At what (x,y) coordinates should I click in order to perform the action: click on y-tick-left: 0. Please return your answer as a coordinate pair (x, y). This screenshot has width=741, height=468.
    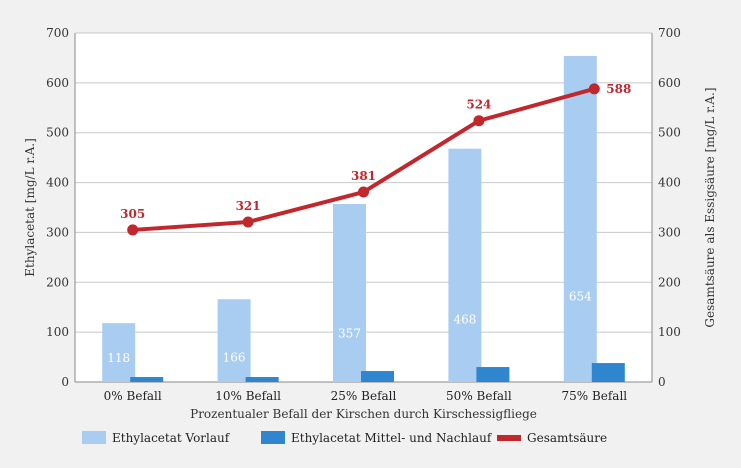
    Looking at the image, I should click on (65, 382).